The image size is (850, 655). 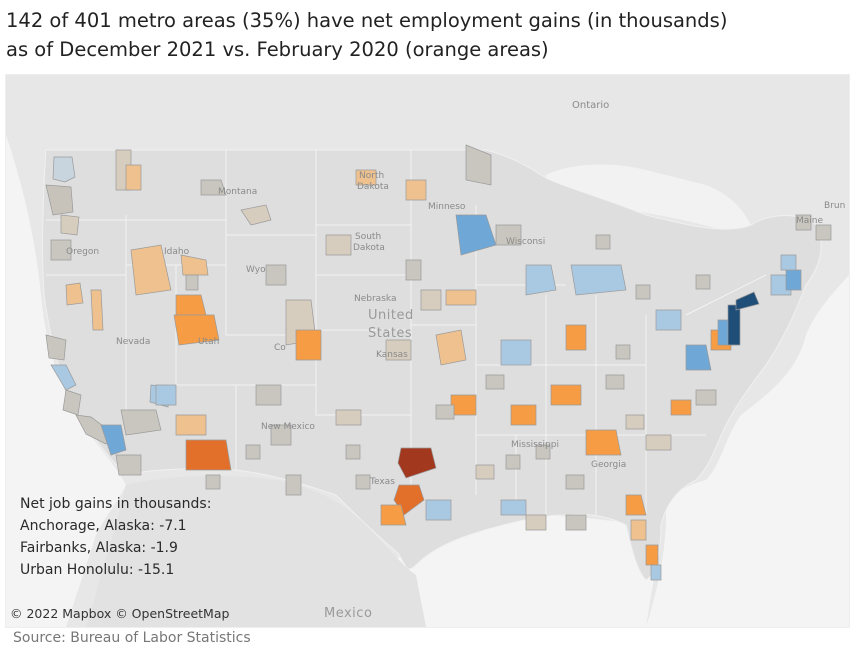 What do you see at coordinates (238, 192) in the screenshot?
I see `label-montana: Montana` at bounding box center [238, 192].